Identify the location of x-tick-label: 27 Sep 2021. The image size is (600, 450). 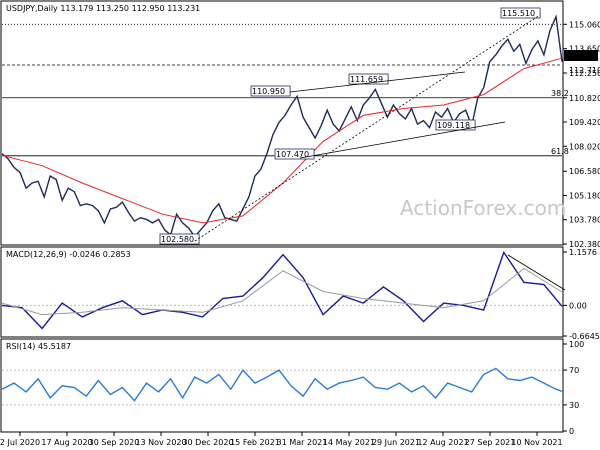
(490, 442).